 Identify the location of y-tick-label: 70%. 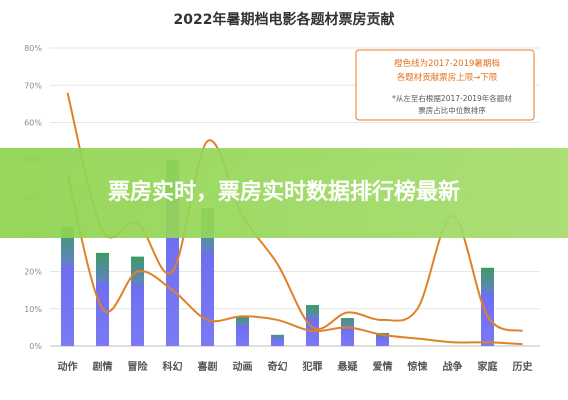
(33, 85).